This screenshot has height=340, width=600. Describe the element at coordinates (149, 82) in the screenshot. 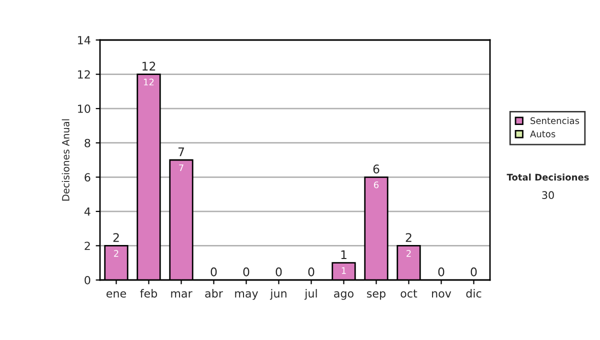

I see `data-label: 12` at that location.